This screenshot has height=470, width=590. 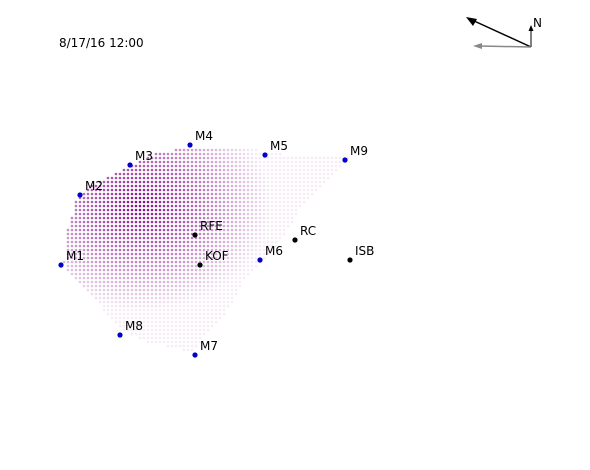 What do you see at coordinates (535, 31) in the screenshot?
I see `north-arrow-icon: N` at bounding box center [535, 31].